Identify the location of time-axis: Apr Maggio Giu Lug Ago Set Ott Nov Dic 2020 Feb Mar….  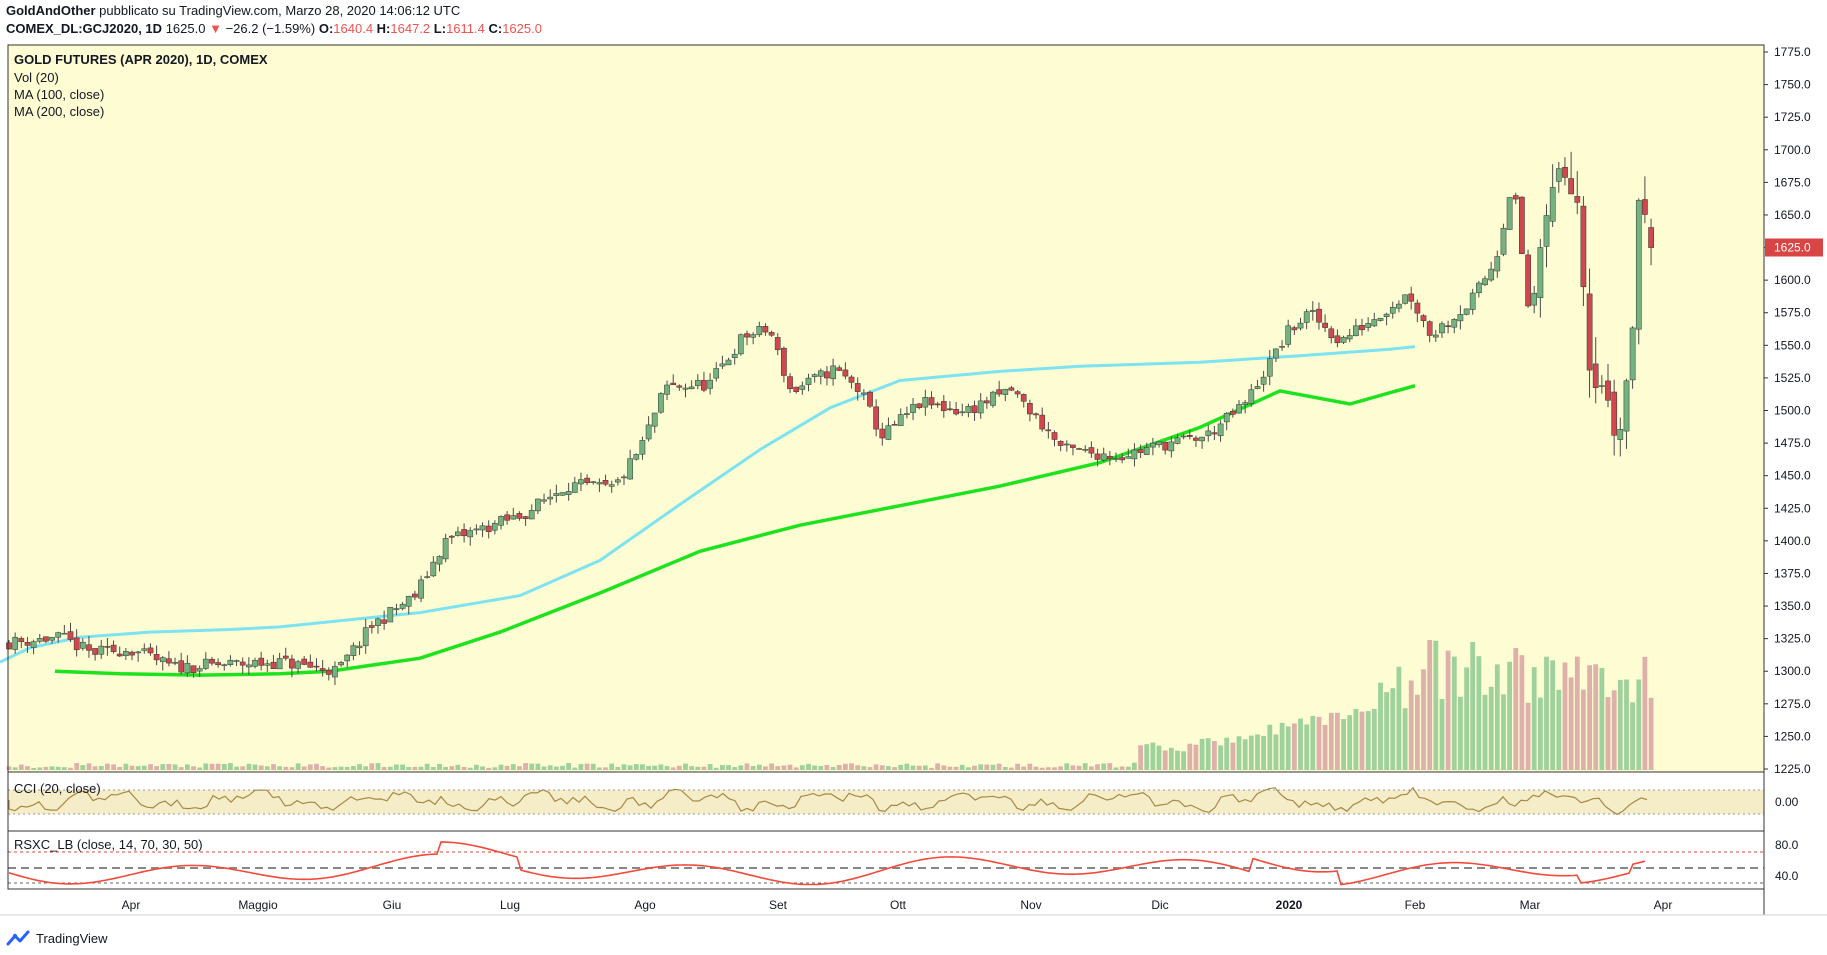
(913, 907).